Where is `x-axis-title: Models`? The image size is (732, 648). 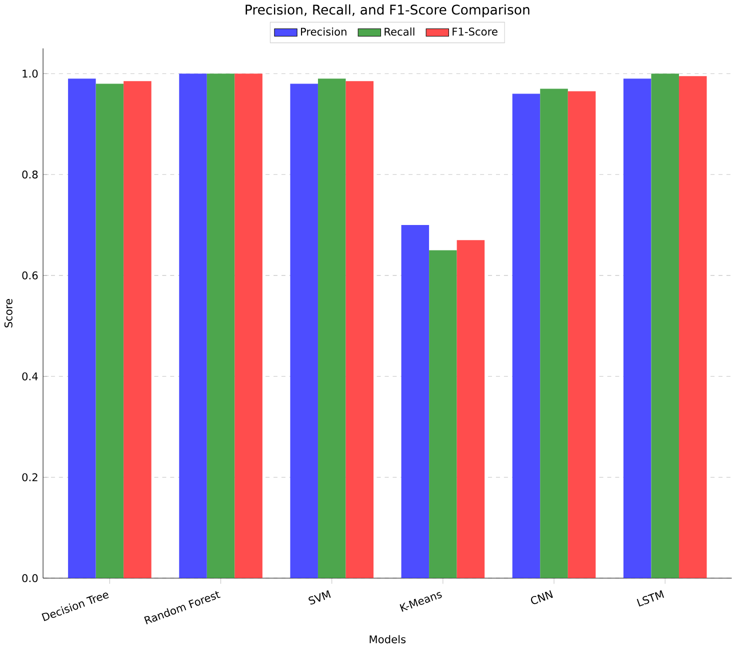
x-axis-title: Models is located at coordinates (388, 639).